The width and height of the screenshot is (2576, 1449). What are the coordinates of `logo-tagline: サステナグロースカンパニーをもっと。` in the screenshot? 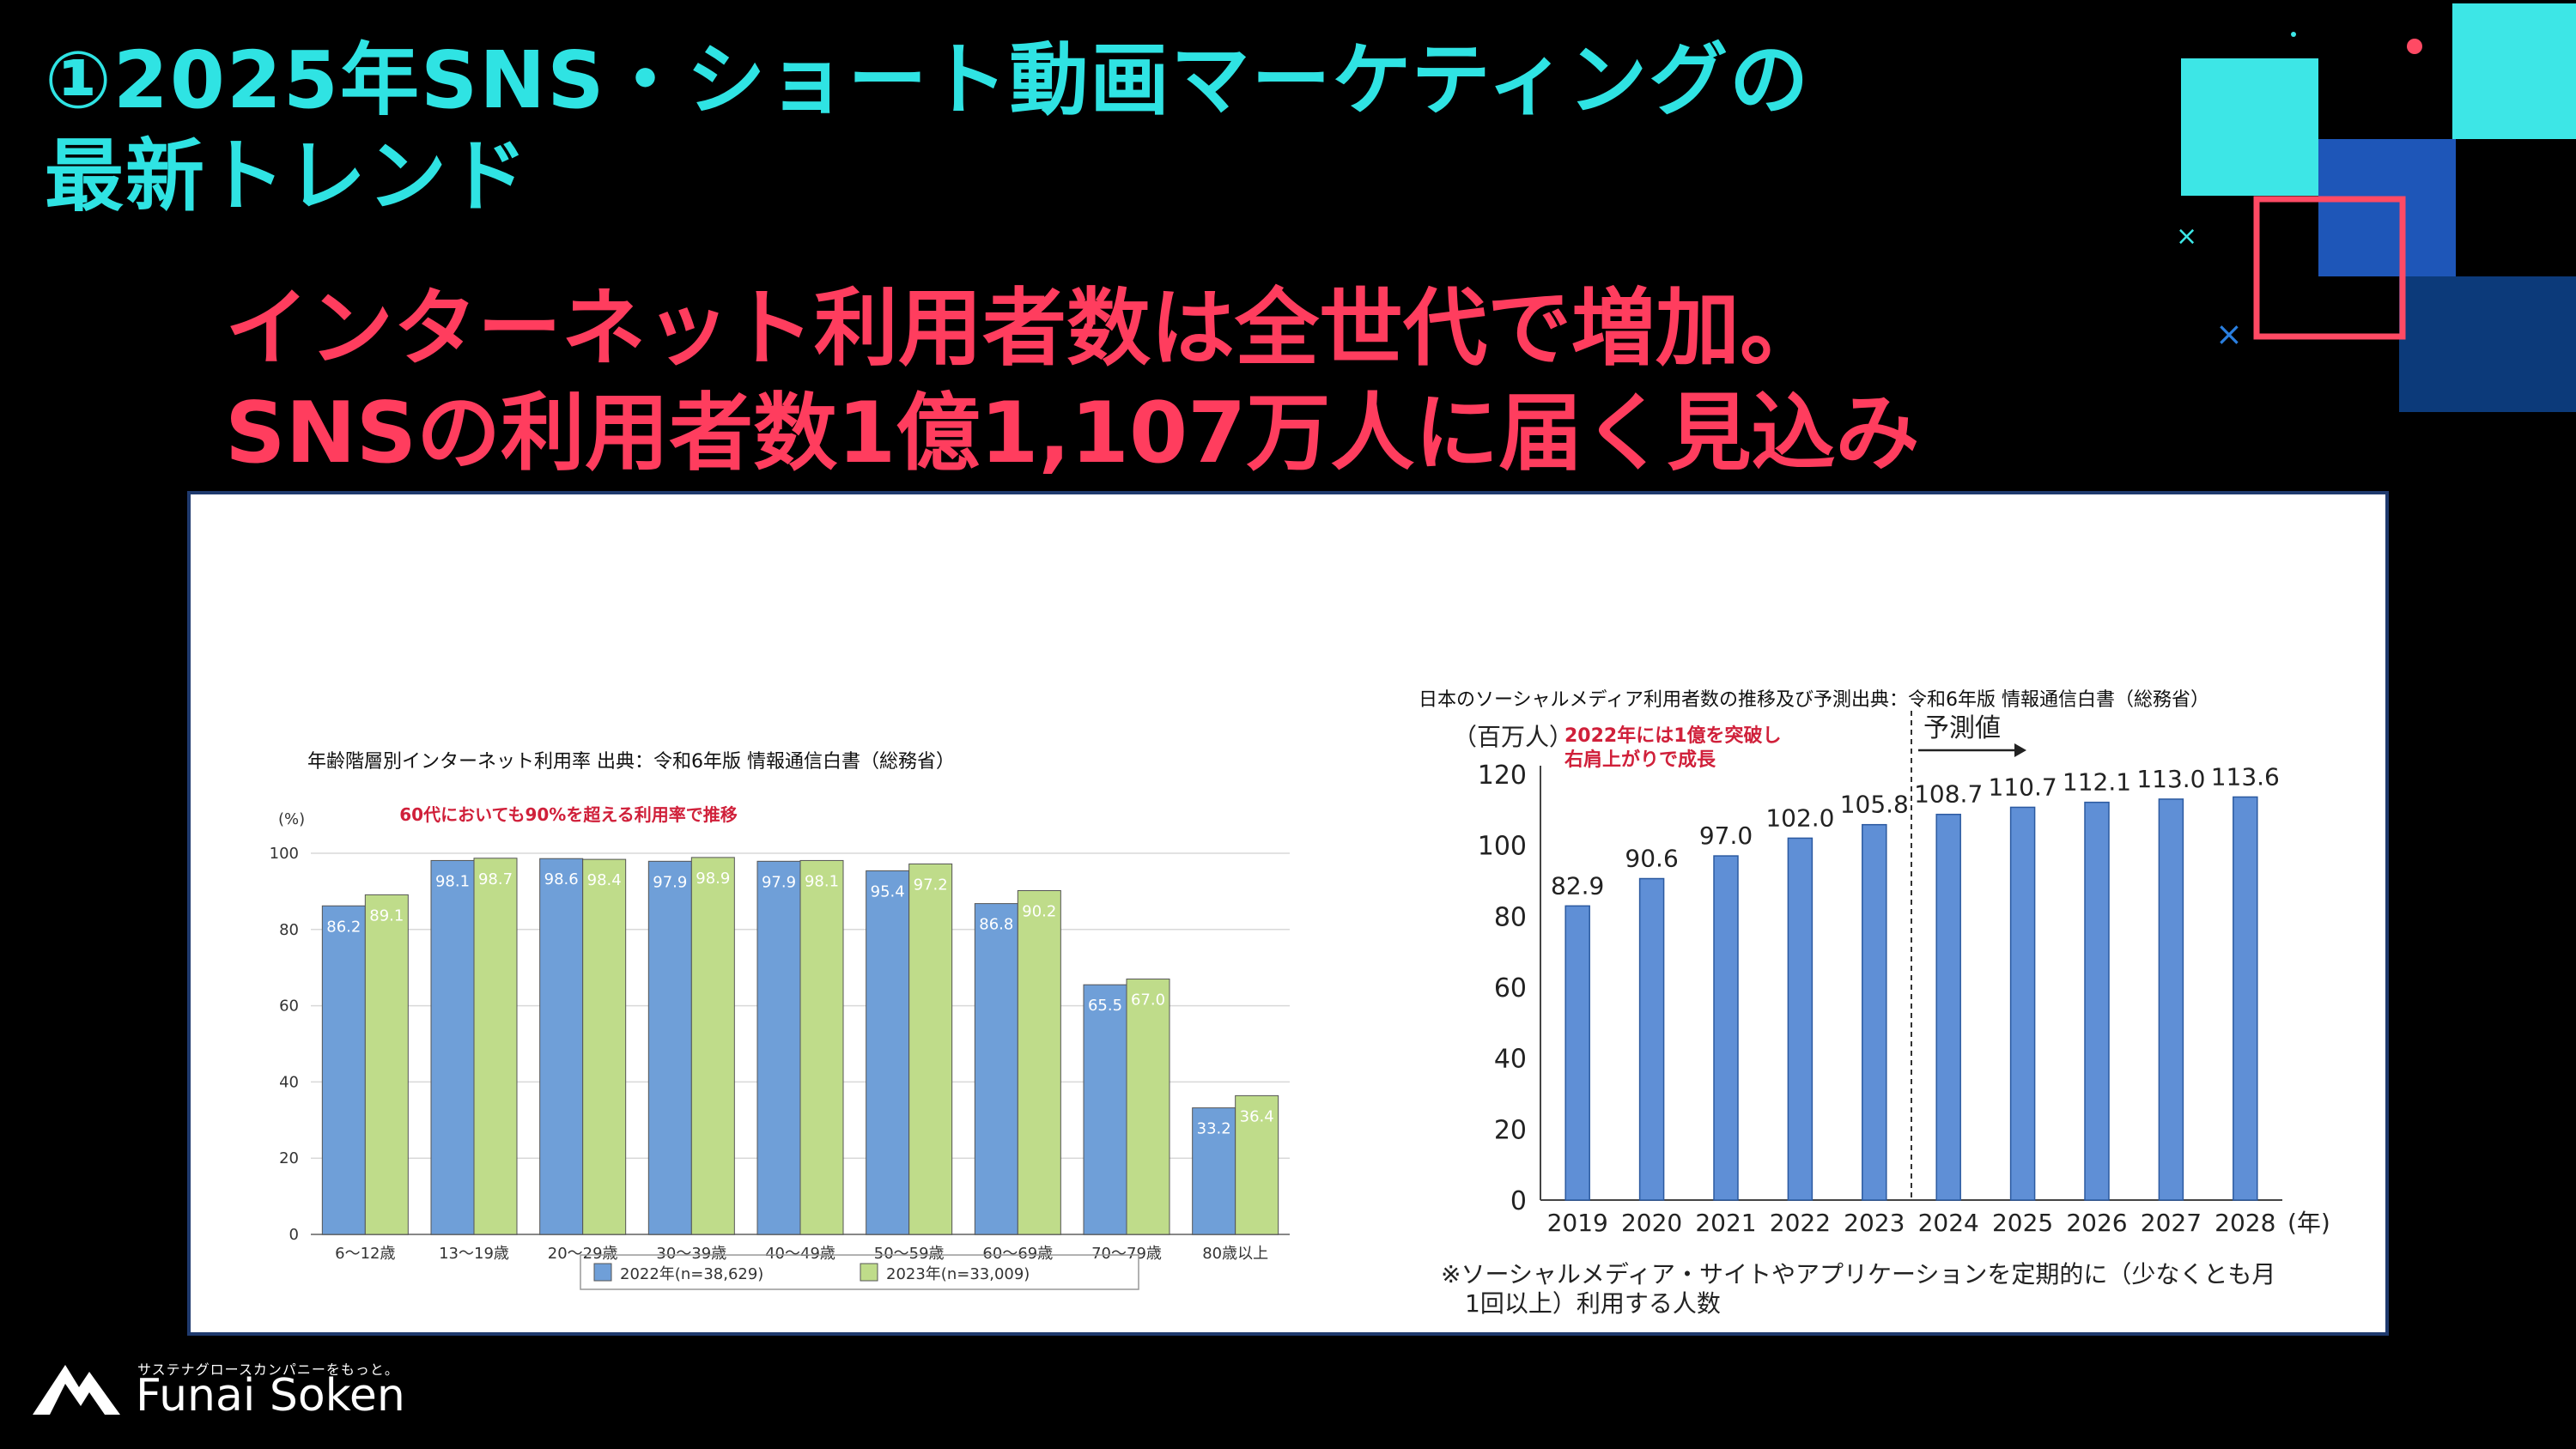 It's located at (268, 1369).